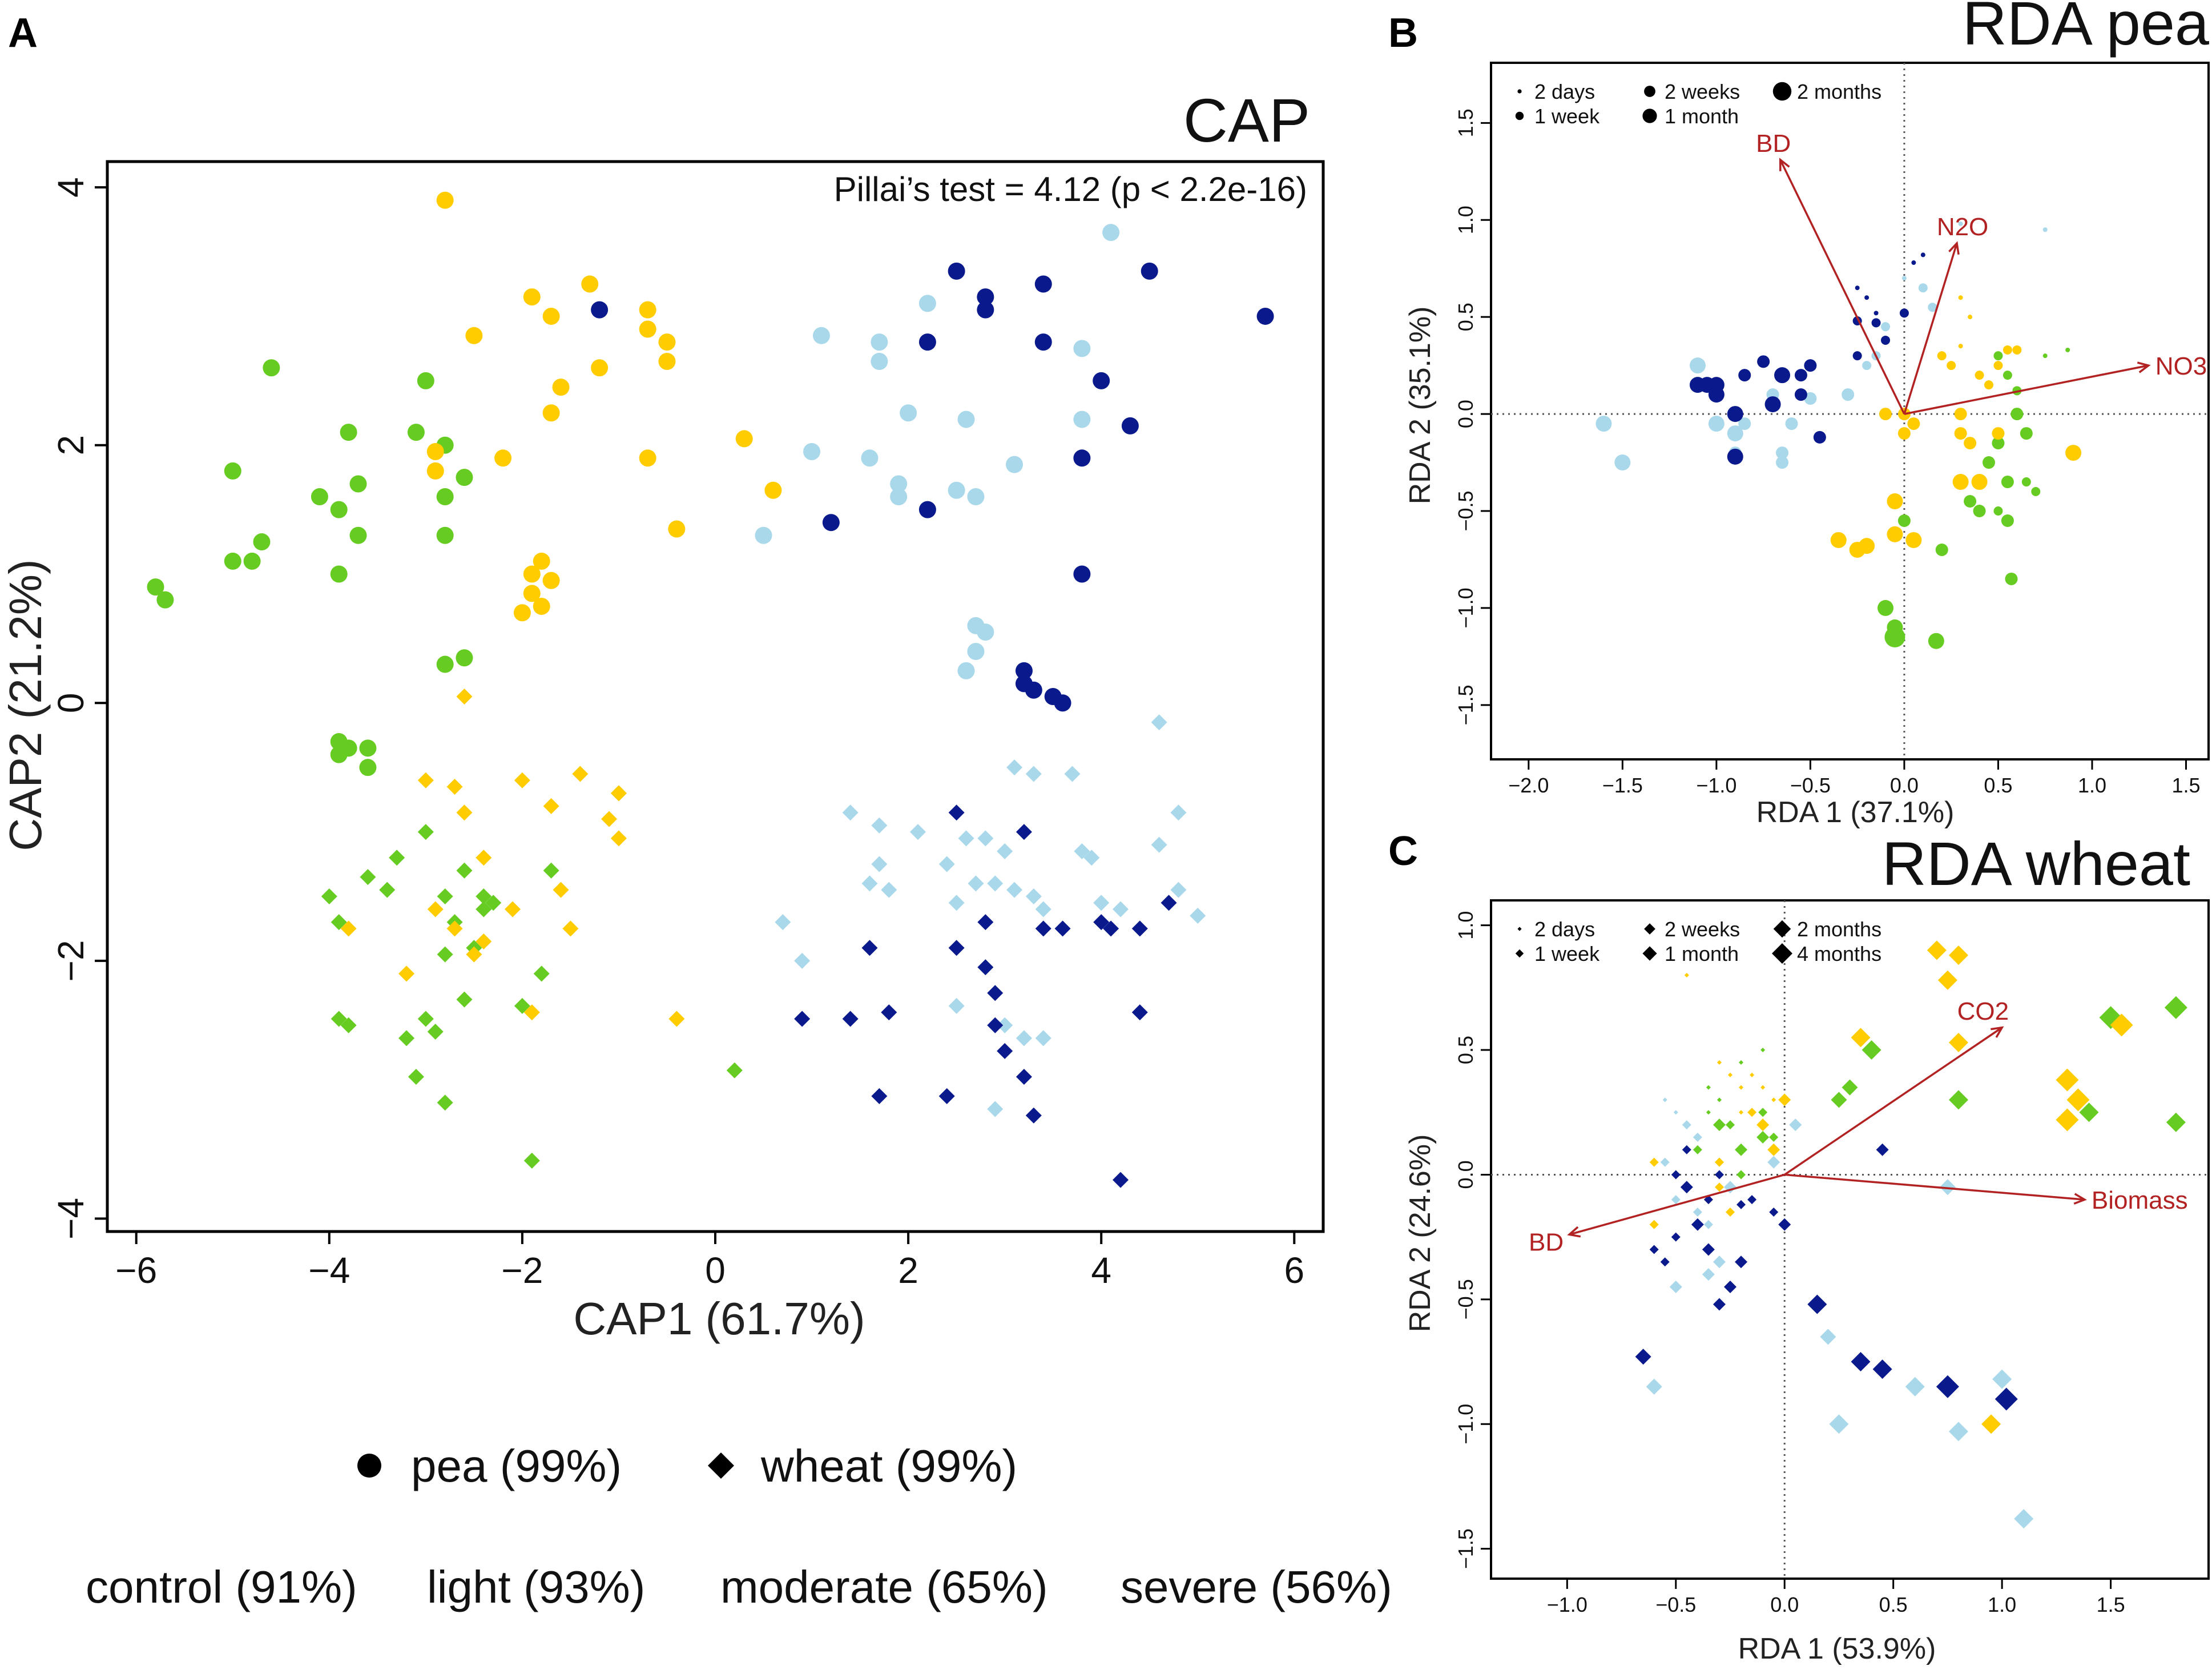 The image size is (2212, 1670). Describe the element at coordinates (70, 187) in the screenshot. I see `panel-a-y-tick-label: 4` at that location.